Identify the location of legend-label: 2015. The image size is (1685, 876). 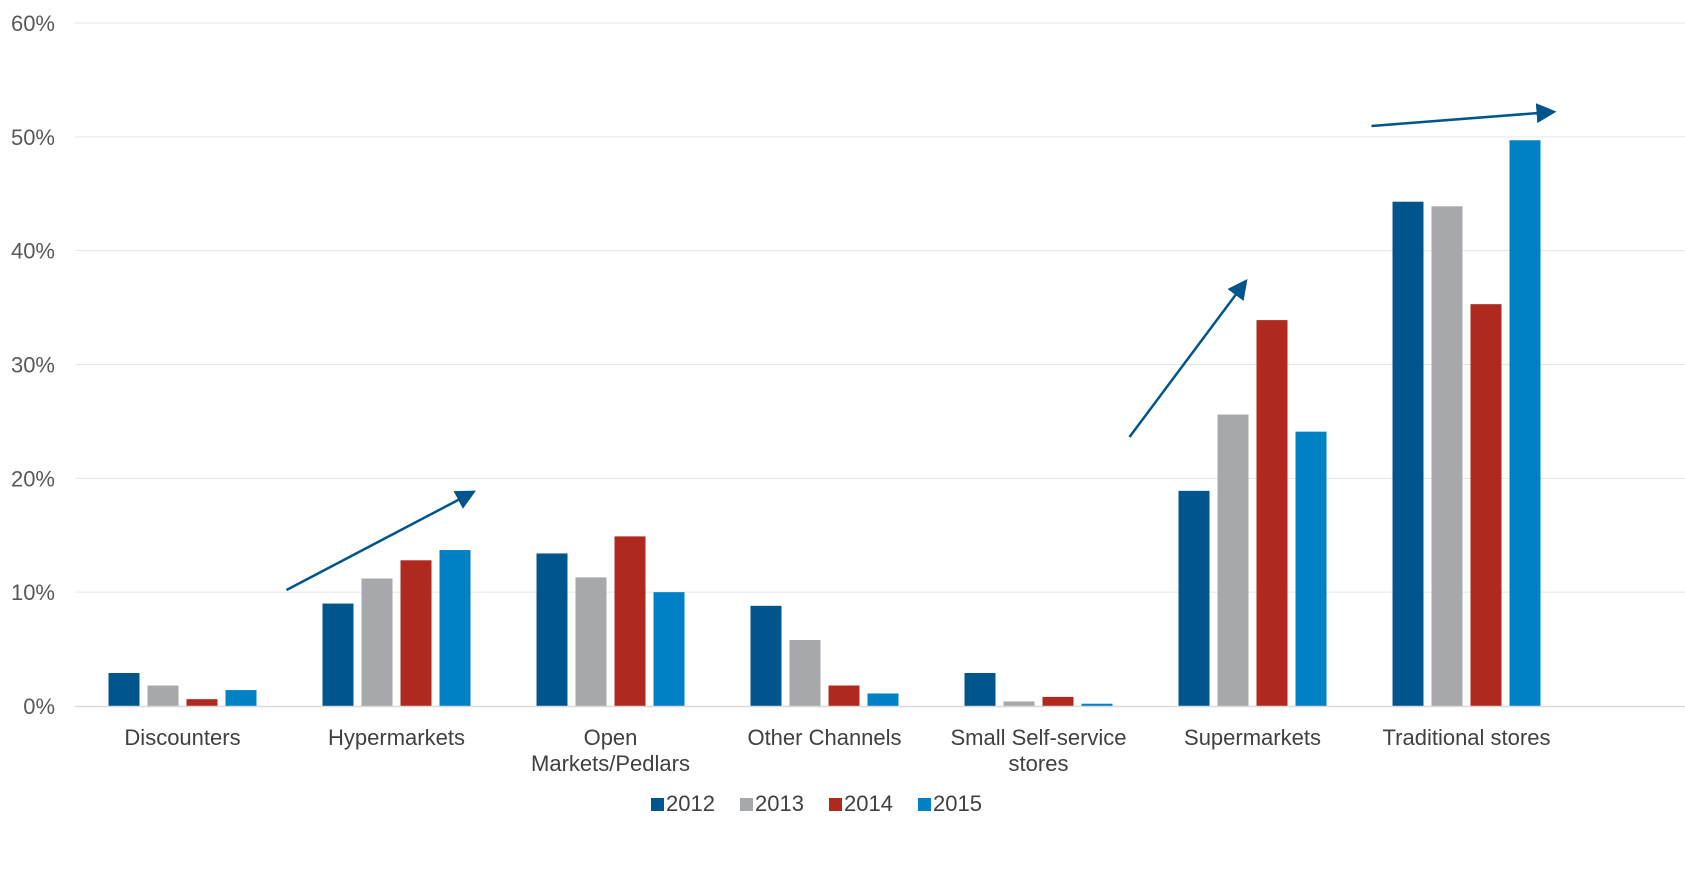
(957, 803).